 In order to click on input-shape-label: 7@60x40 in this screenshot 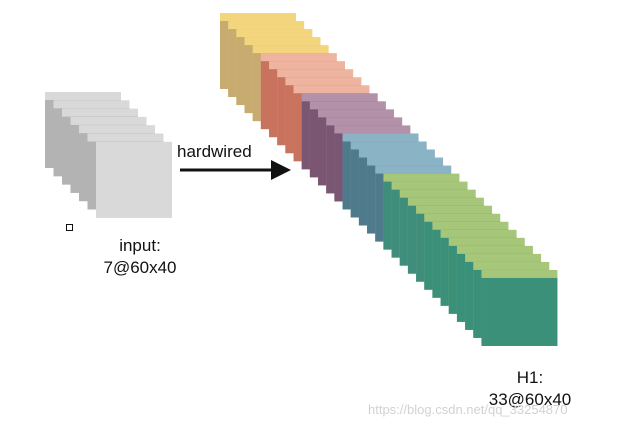, I will do `click(140, 267)`.